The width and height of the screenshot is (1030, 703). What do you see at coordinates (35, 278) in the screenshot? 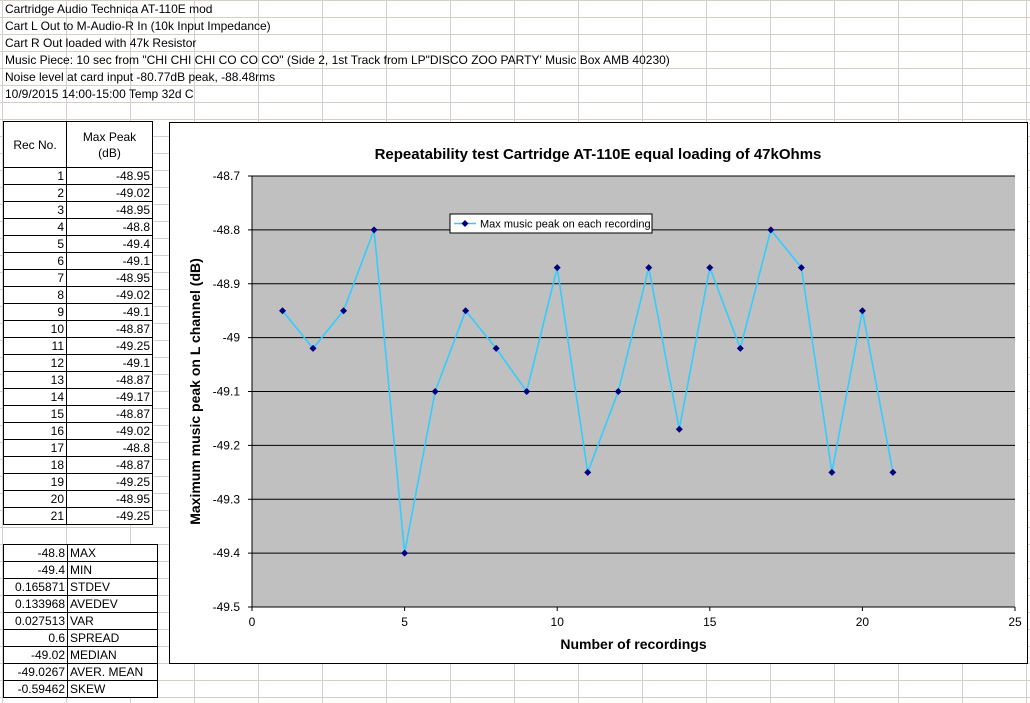
I see `rec-no-cell: 7` at bounding box center [35, 278].